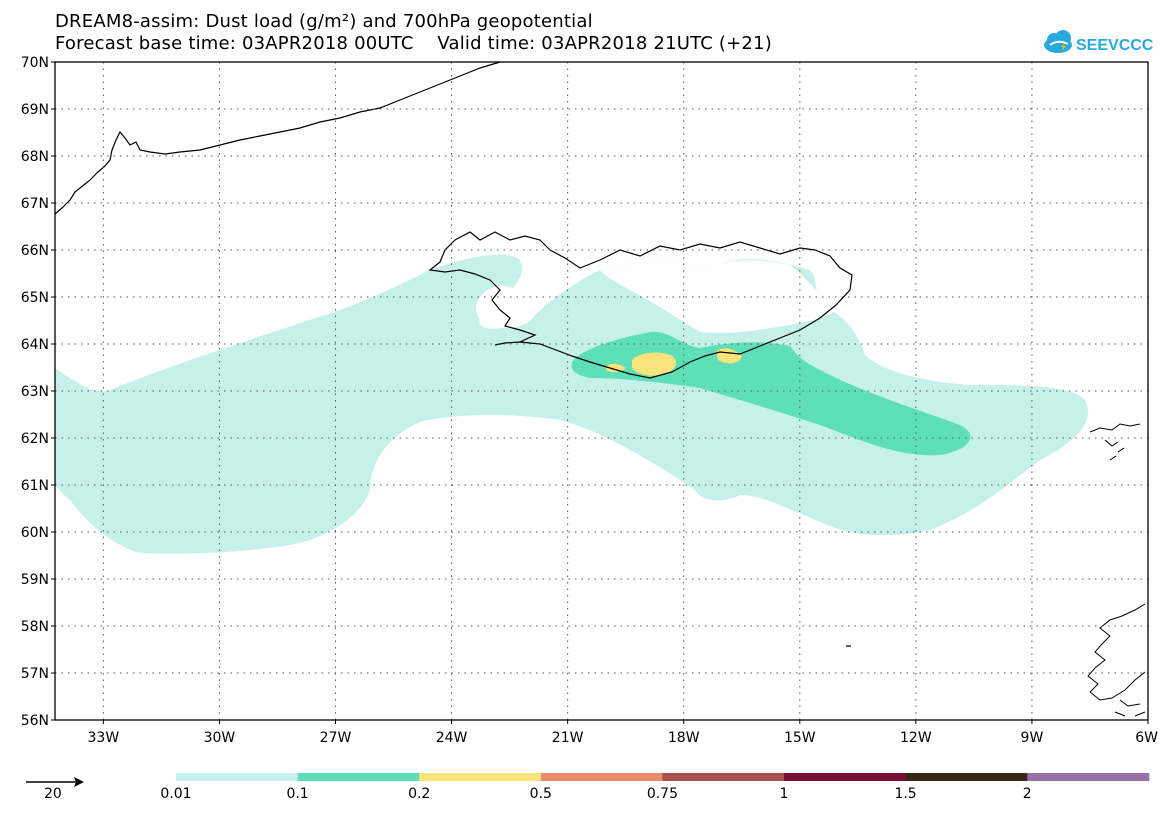 This screenshot has width=1175, height=815. What do you see at coordinates (55, 782) in the screenshot?
I see `wind-reference-arrow` at bounding box center [55, 782].